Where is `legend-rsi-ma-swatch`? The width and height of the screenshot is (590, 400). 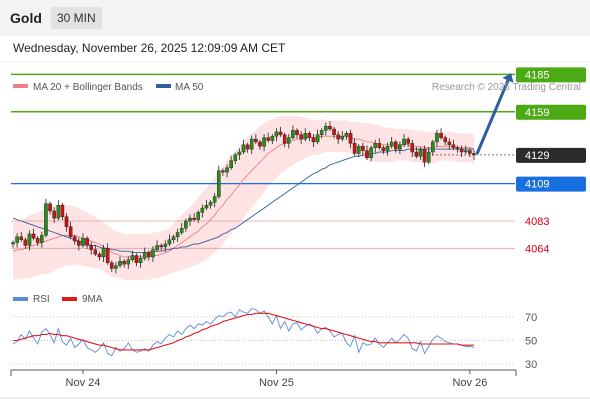
legend-rsi-ma-swatch is located at coordinates (69, 299).